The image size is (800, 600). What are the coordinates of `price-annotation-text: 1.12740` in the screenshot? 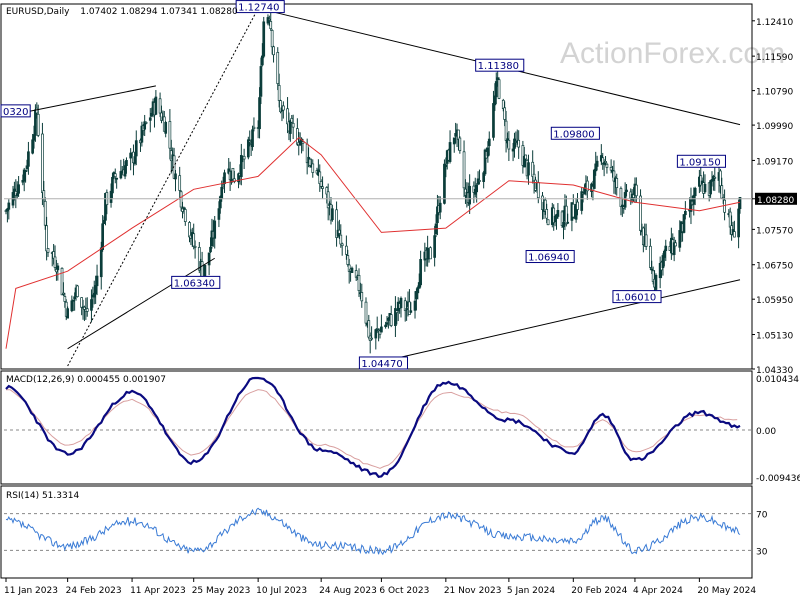 It's located at (258, 8).